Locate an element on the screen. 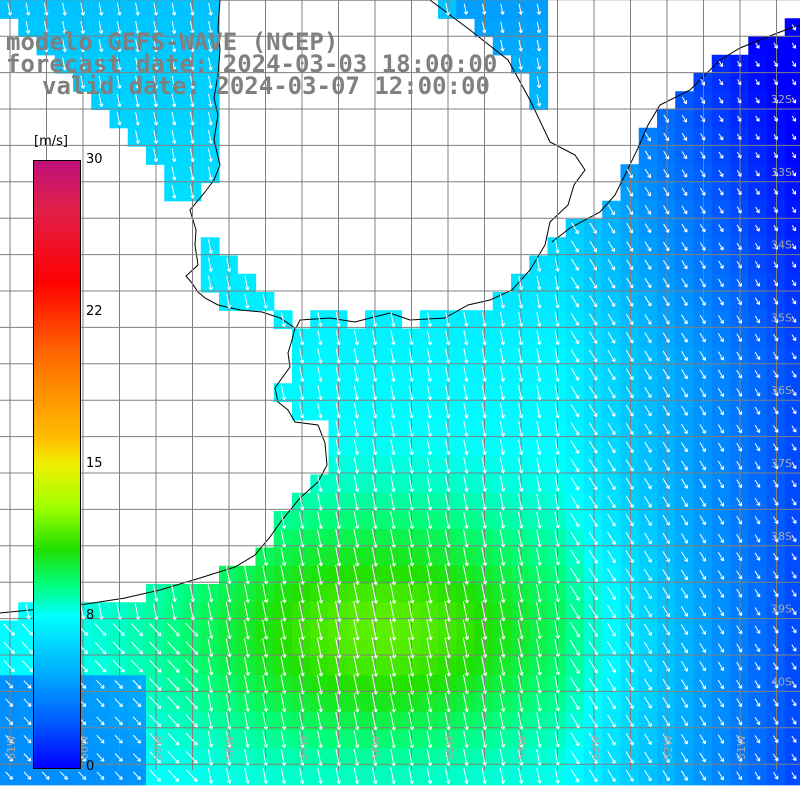 The width and height of the screenshot is (800, 800). longitude-label: 53W is located at coordinates (595, 747).